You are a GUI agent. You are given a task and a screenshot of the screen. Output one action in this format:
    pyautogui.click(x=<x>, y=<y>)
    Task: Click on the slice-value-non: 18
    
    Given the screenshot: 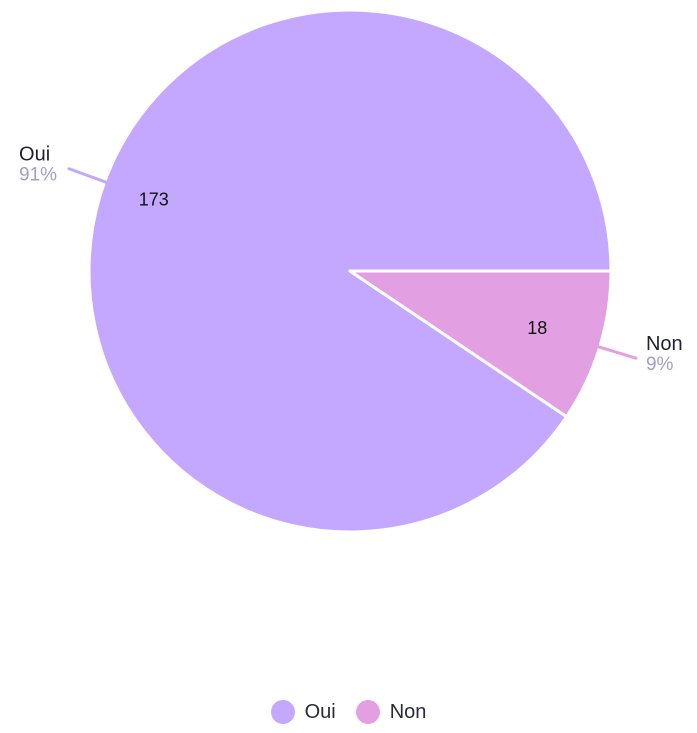 What is the action you would take?
    pyautogui.click(x=537, y=328)
    